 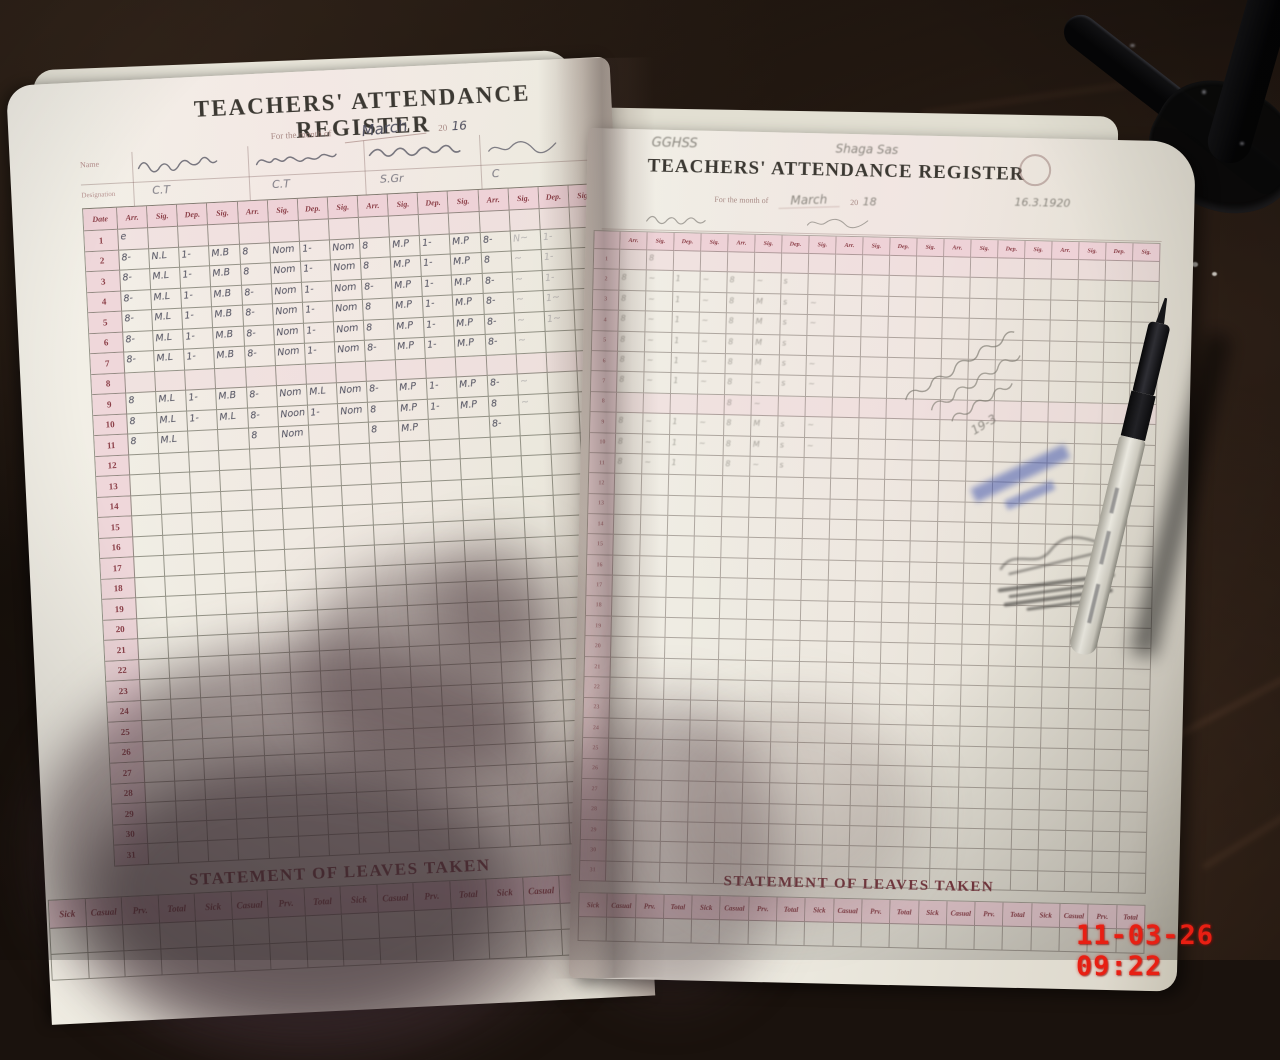 I want to click on officer-stamp-signature, so click(x=1062, y=573).